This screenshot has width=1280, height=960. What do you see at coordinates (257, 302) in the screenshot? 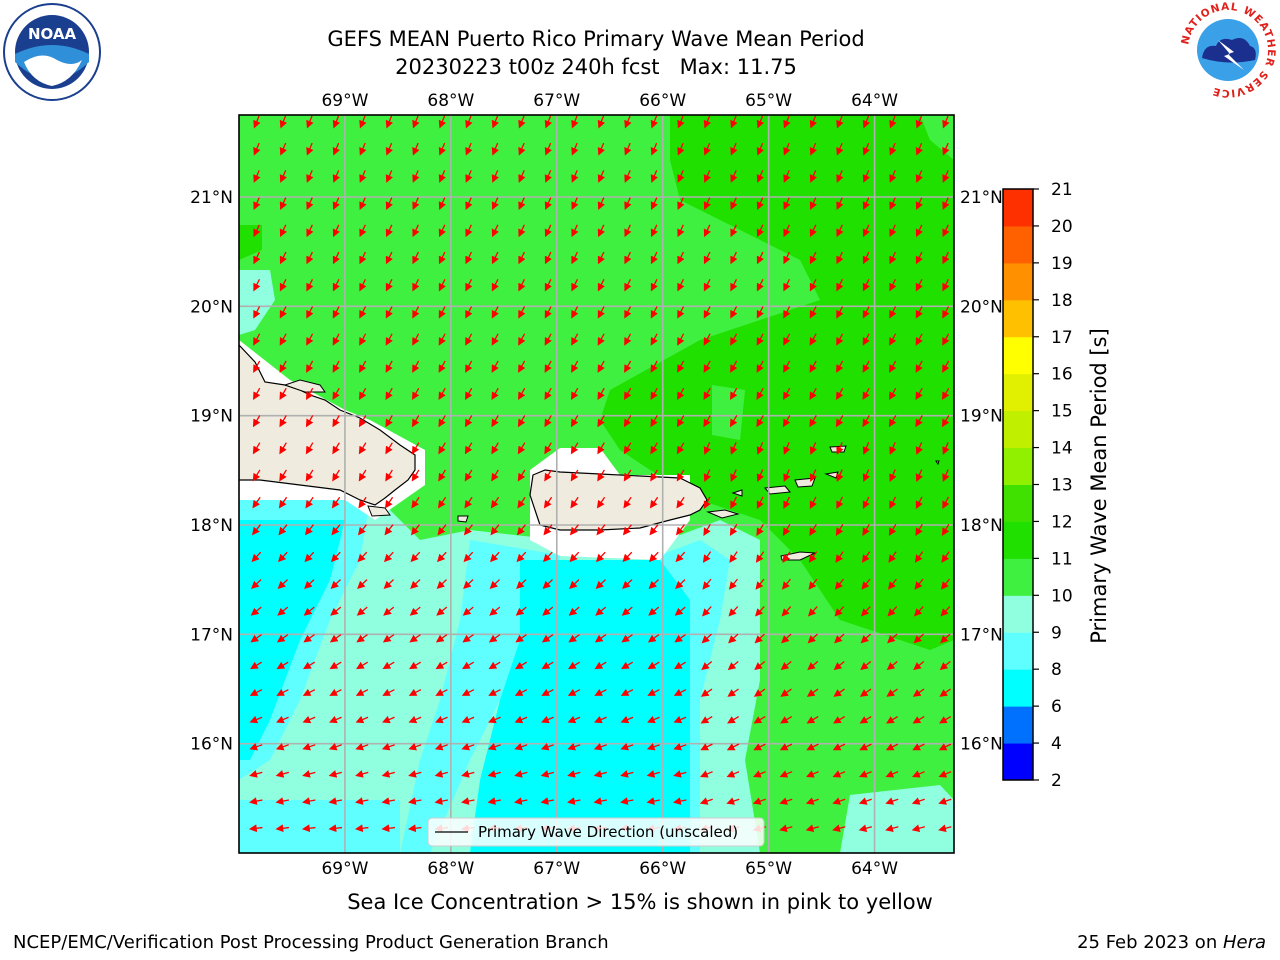
I see `field-10s-nw` at bounding box center [257, 302].